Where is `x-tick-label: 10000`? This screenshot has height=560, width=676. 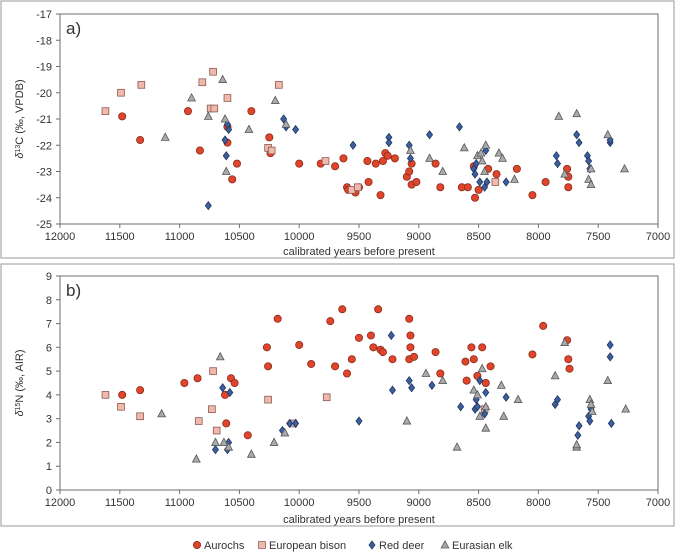
x-tick-label: 10000 is located at coordinates (299, 237).